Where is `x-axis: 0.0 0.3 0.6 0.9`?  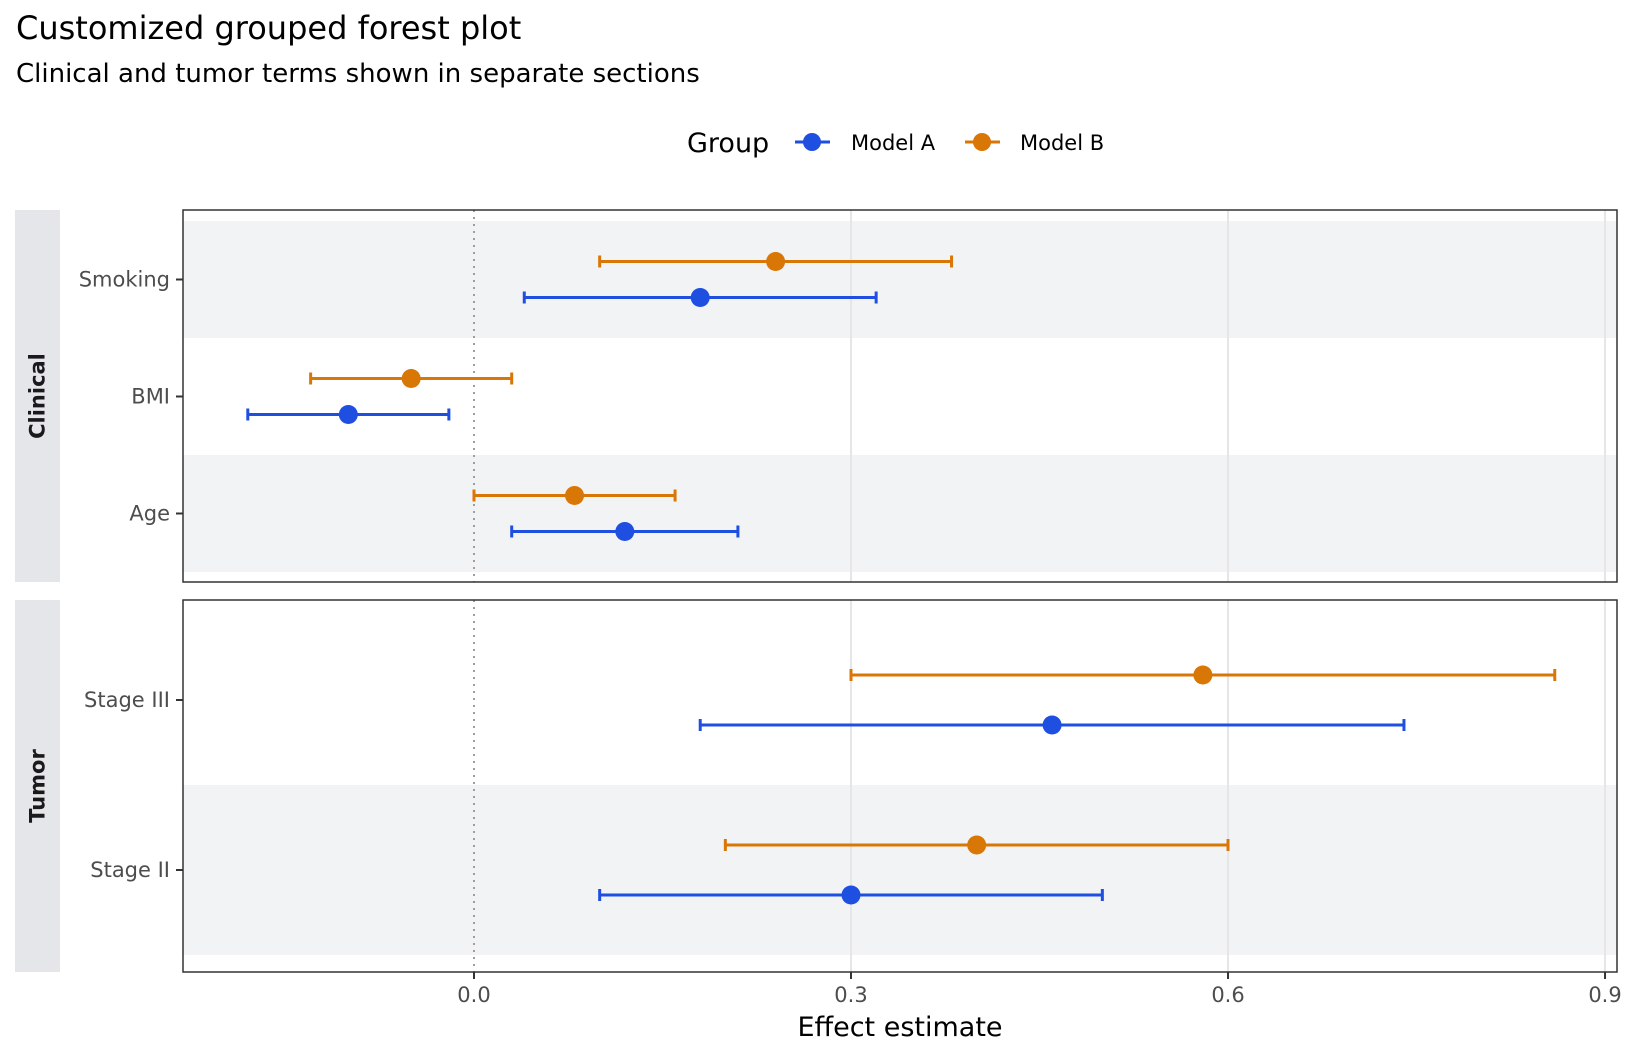
x-axis: 0.0 0.3 0.6 0.9 is located at coordinates (1039, 989).